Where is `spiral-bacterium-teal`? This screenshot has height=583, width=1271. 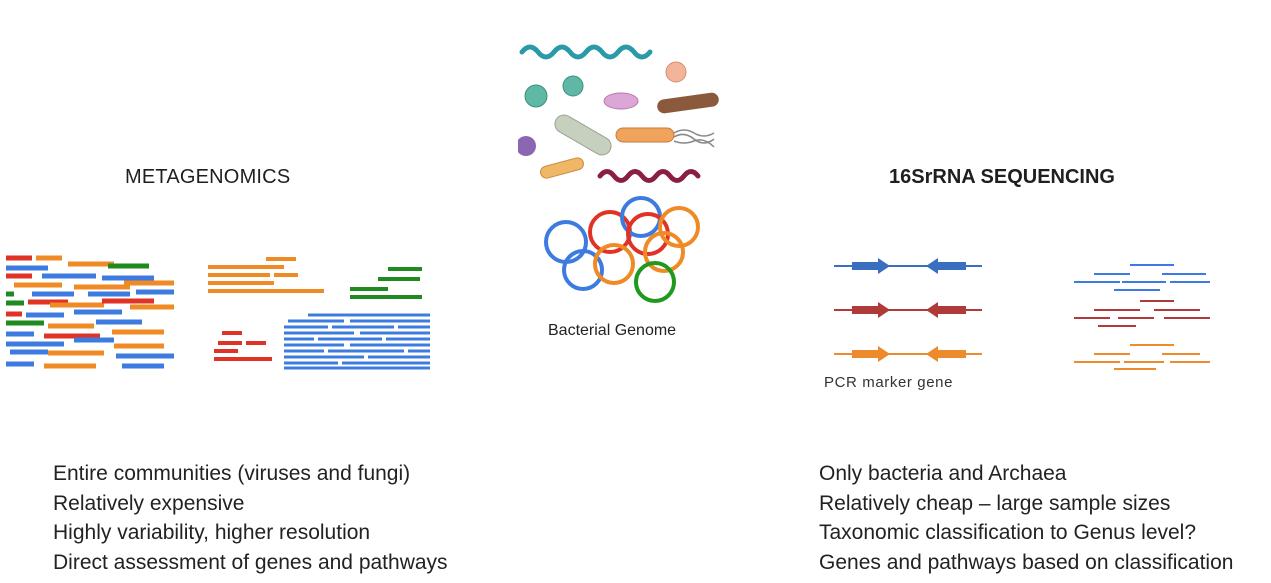
spiral-bacterium-teal is located at coordinates (586, 52).